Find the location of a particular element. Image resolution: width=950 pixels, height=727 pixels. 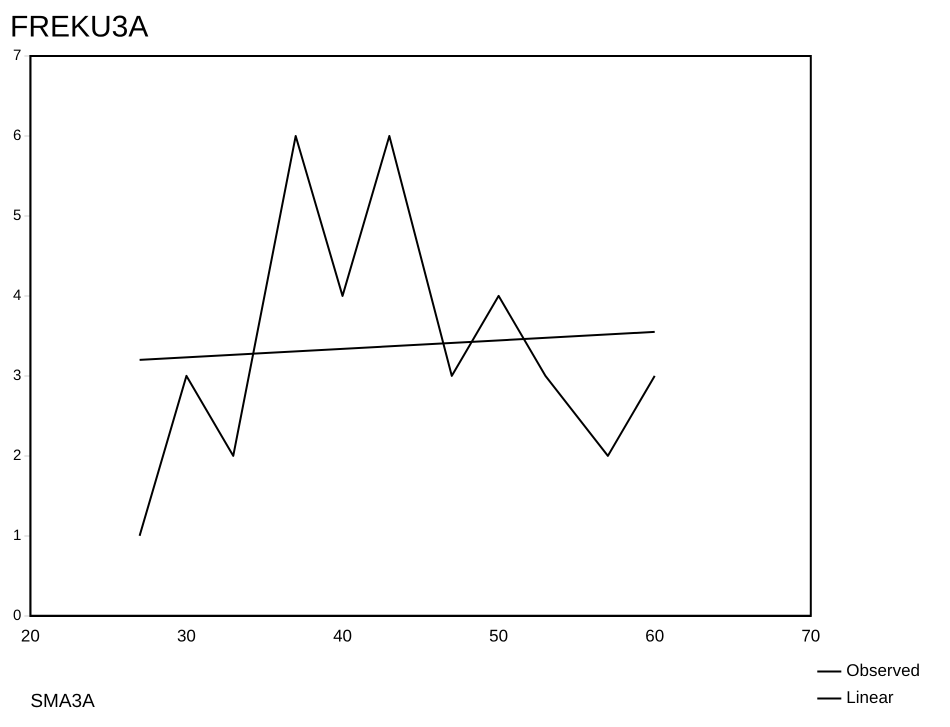

x-tick-label: 70 is located at coordinates (810, 636).